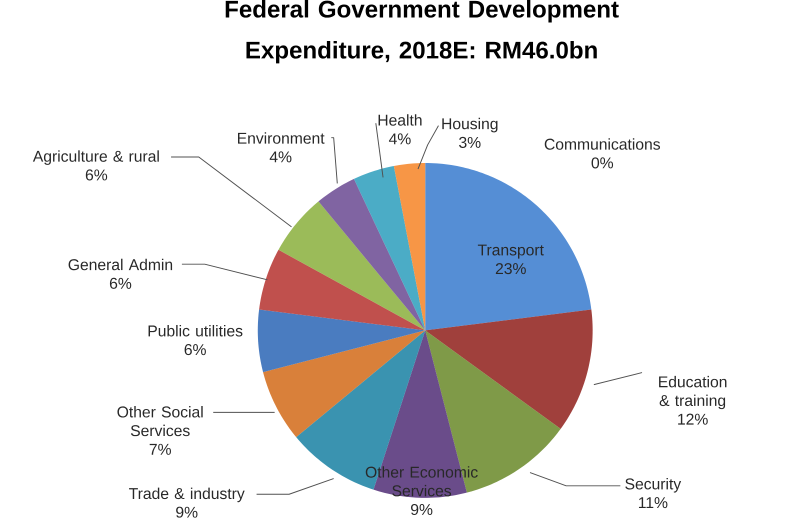  I want to click on slice-label: Other Social Services, so click(160, 421).